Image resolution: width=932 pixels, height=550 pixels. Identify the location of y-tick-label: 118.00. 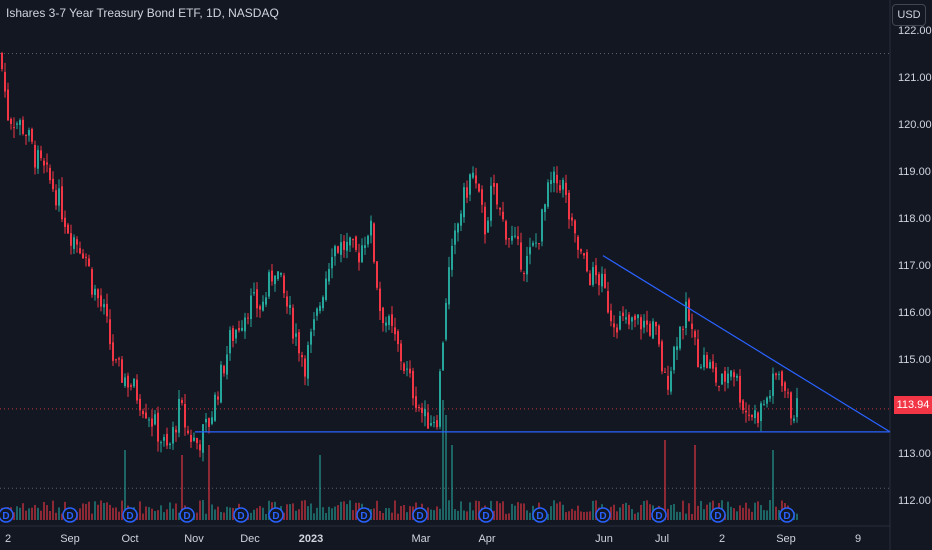
(914, 219).